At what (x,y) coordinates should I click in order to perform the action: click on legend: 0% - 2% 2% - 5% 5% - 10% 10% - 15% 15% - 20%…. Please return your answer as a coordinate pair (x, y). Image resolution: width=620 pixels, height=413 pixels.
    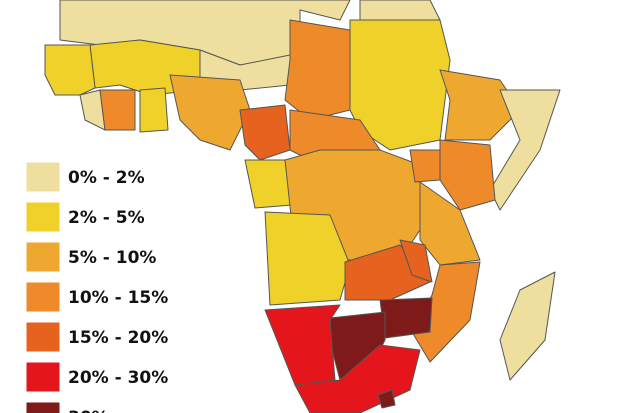
    Looking at the image, I should click on (96, 287).